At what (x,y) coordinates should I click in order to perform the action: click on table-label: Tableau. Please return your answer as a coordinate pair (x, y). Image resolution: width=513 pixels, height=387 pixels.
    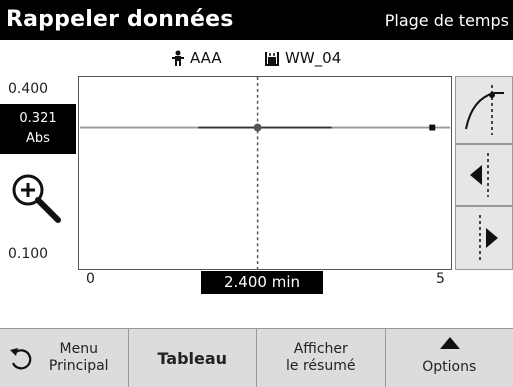
    Looking at the image, I should click on (192, 358).